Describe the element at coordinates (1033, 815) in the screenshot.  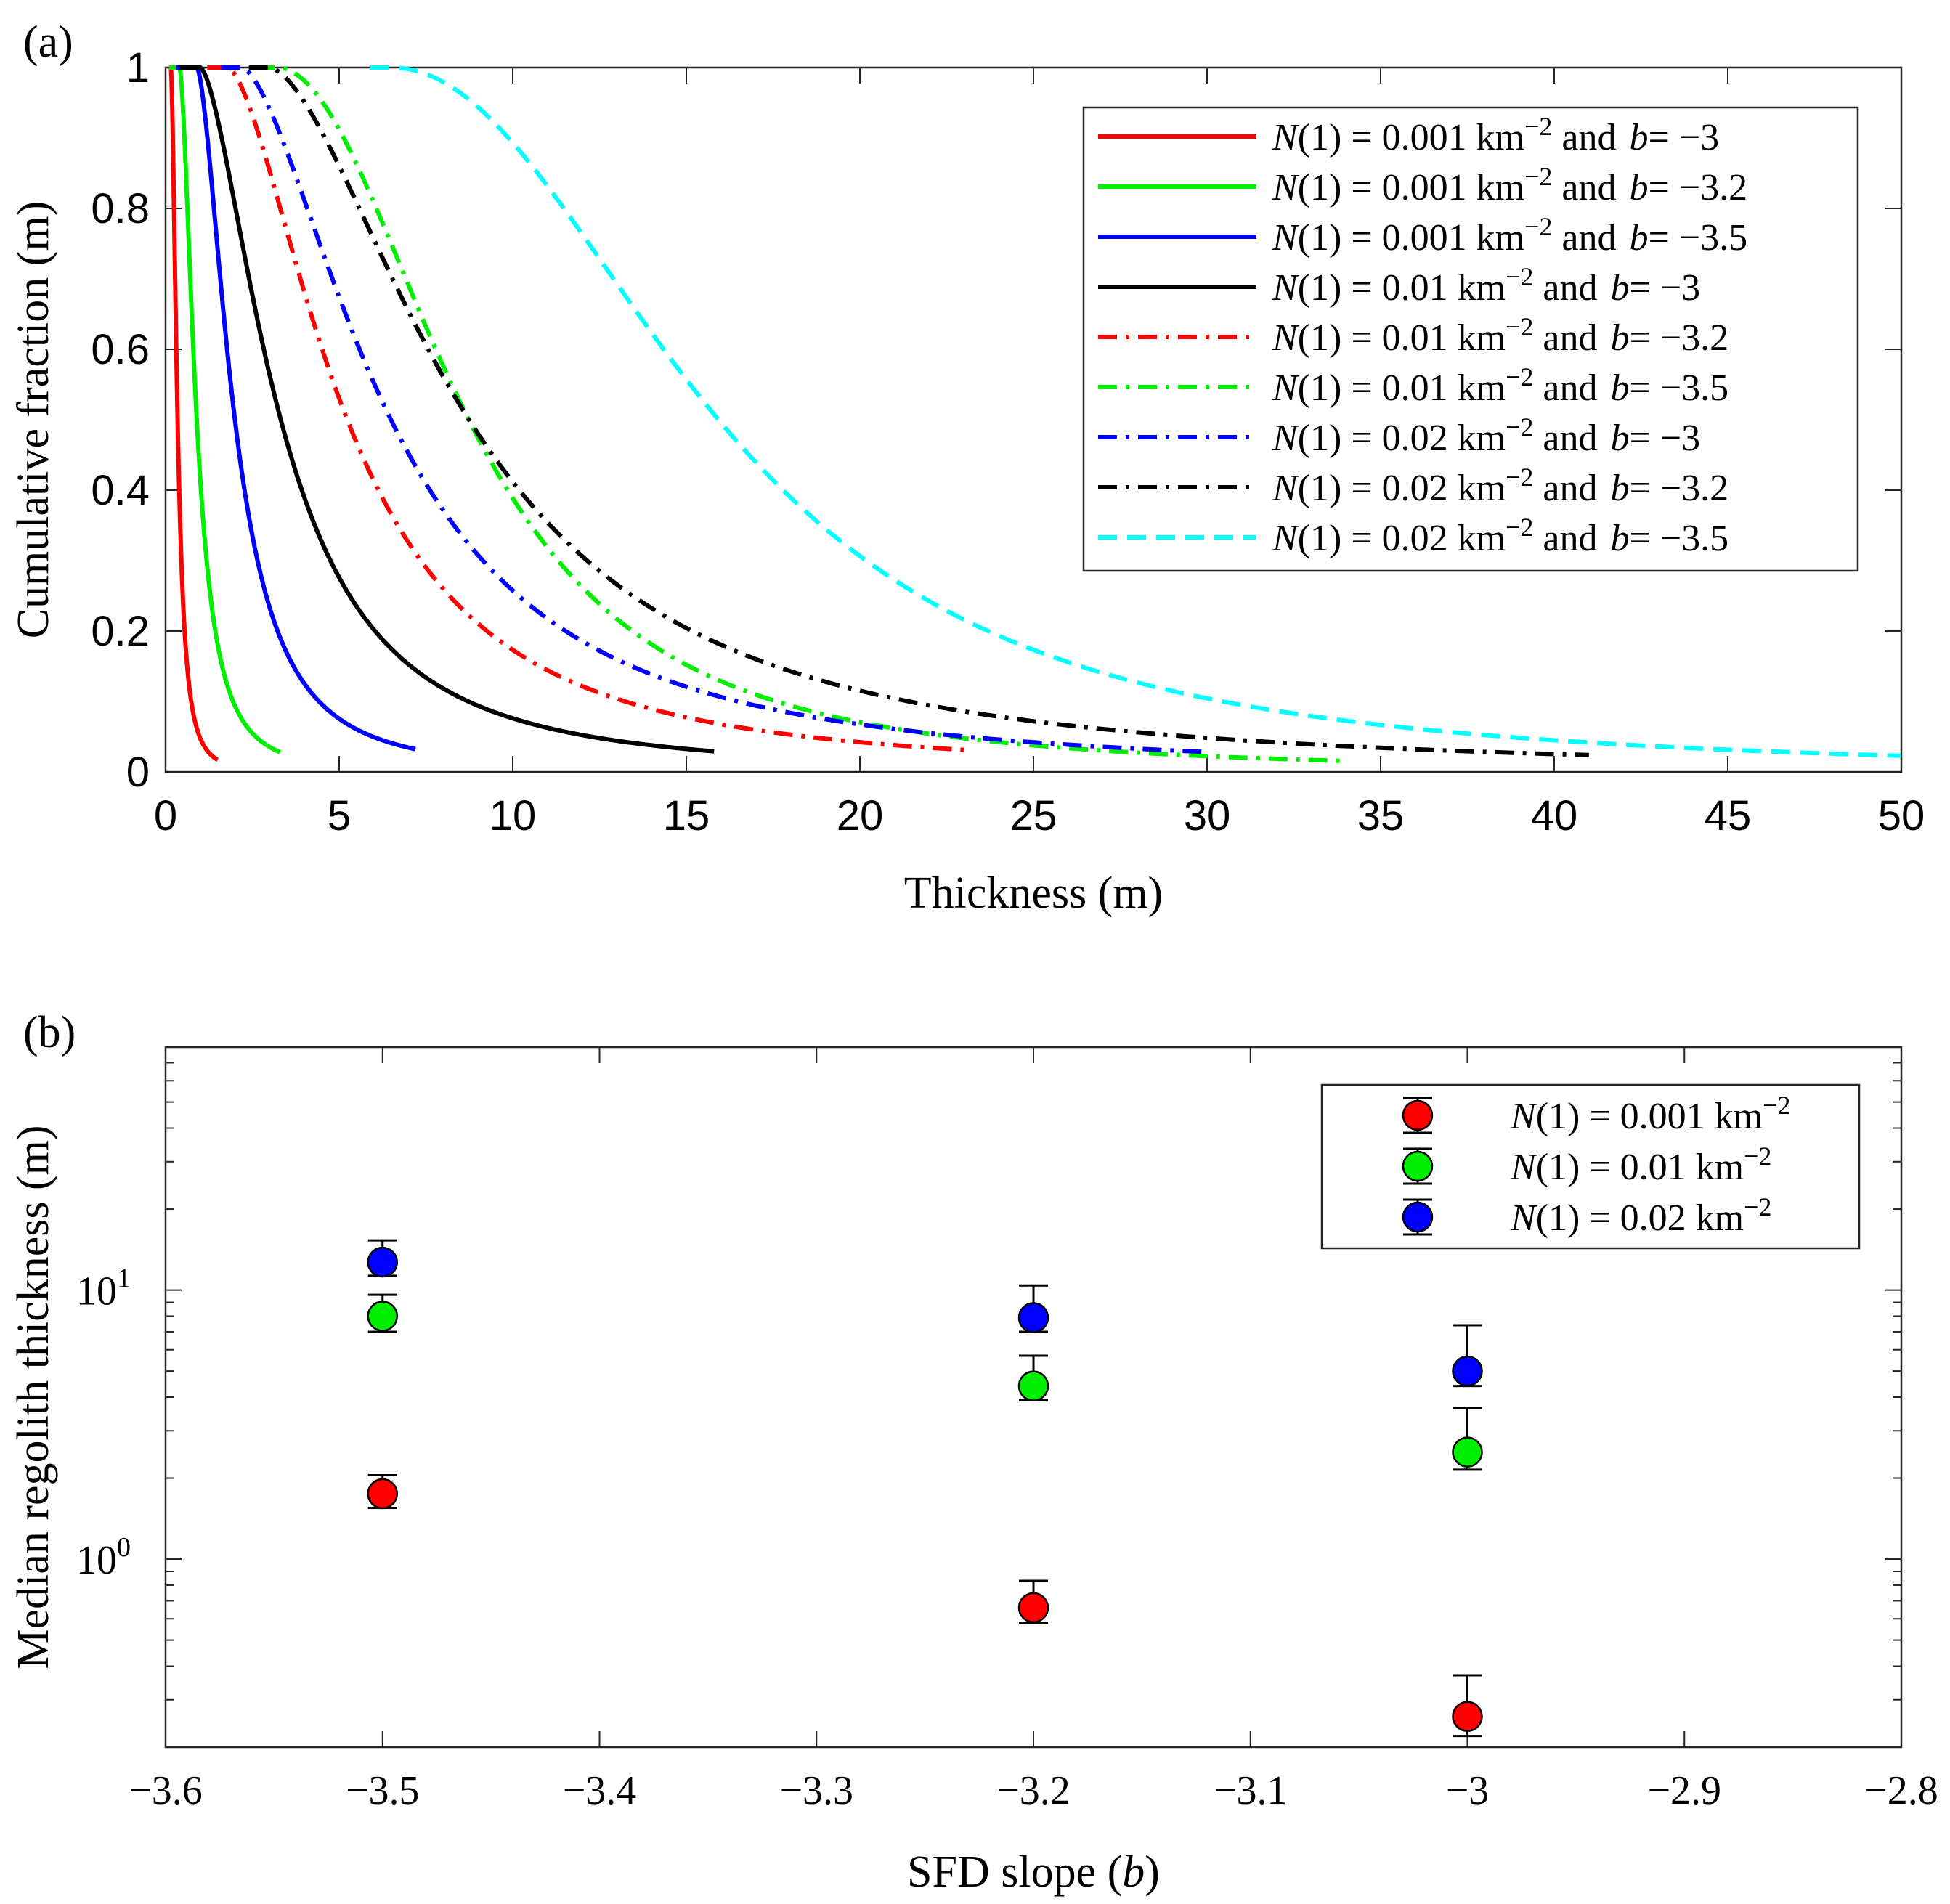
I see `x-tick-label: 25` at that location.